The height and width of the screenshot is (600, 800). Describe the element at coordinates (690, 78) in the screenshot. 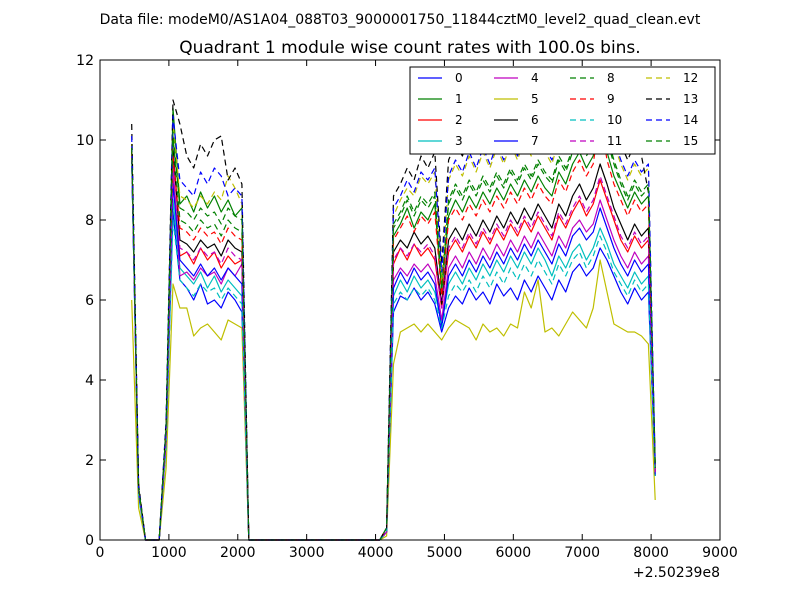

I see `legend-label-12: 12` at that location.